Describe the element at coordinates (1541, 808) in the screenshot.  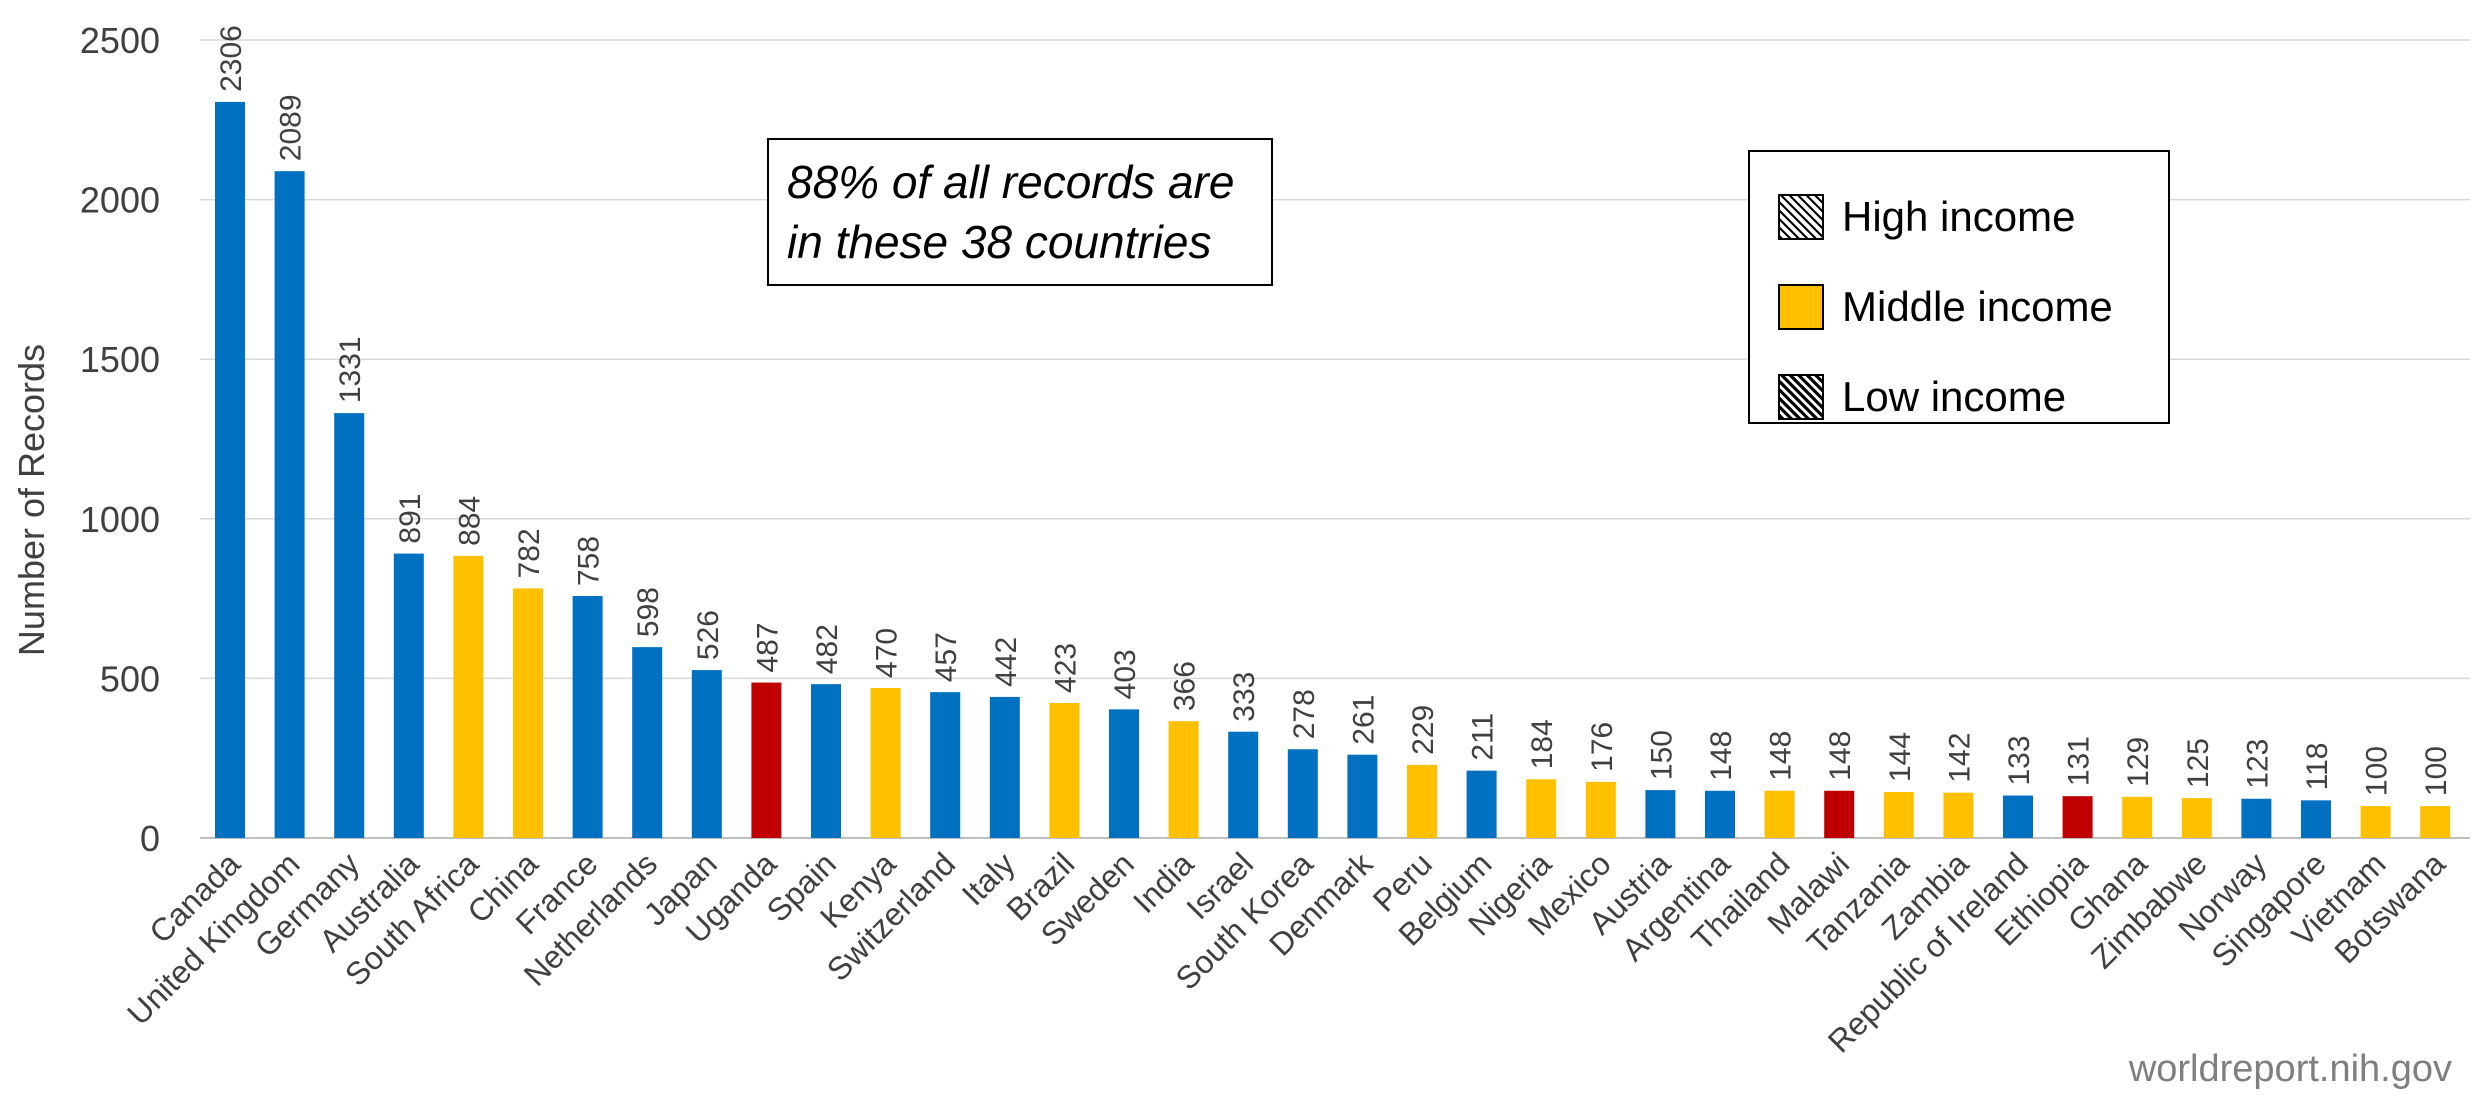
I see `bar-nigeria` at that location.